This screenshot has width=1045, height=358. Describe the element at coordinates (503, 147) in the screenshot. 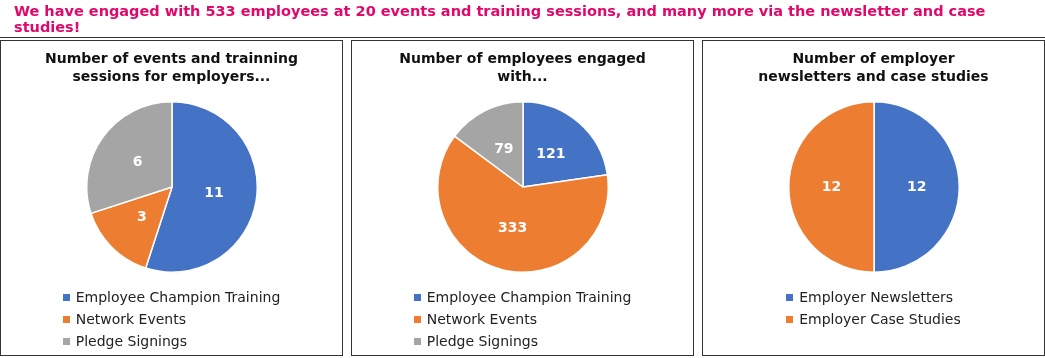

I see `data-label: 79` at that location.